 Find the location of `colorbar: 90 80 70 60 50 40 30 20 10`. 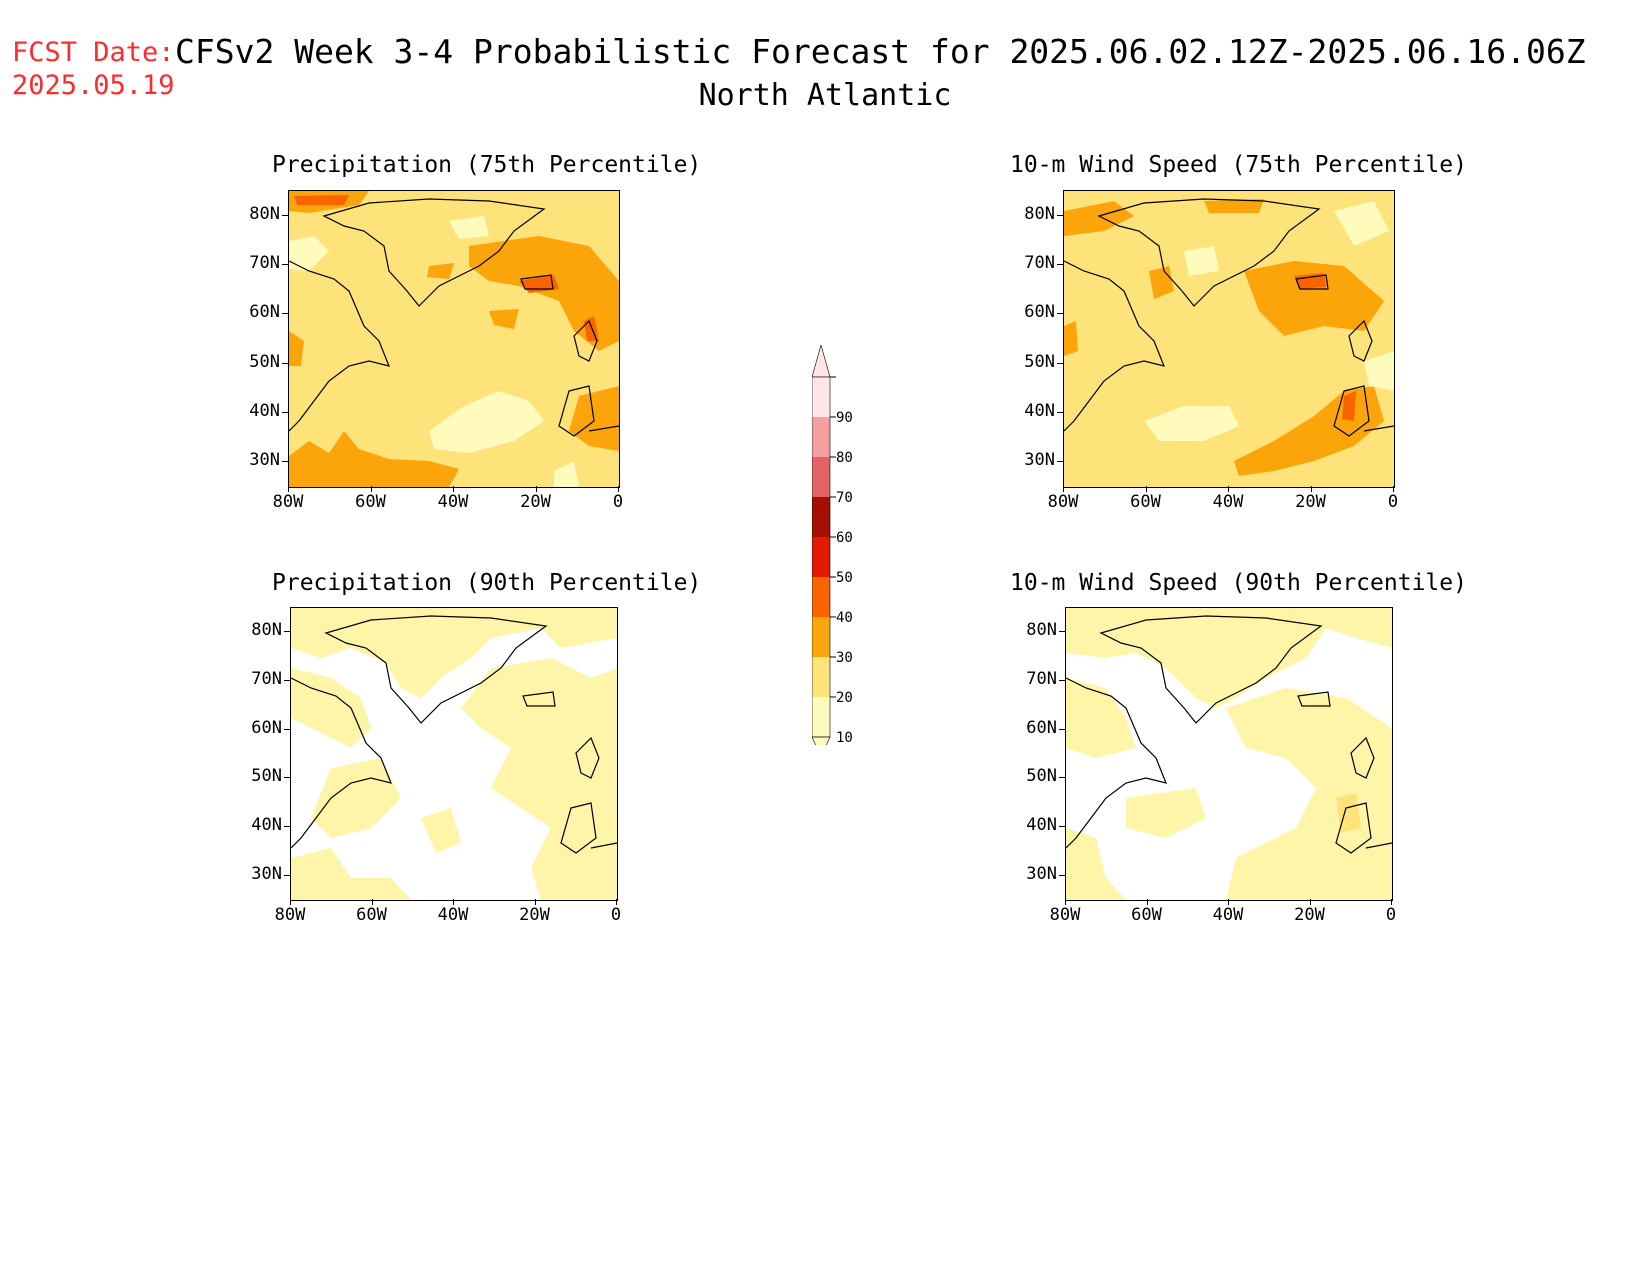

colorbar: 90 80 70 60 50 40 30 20 10 is located at coordinates (841, 550).